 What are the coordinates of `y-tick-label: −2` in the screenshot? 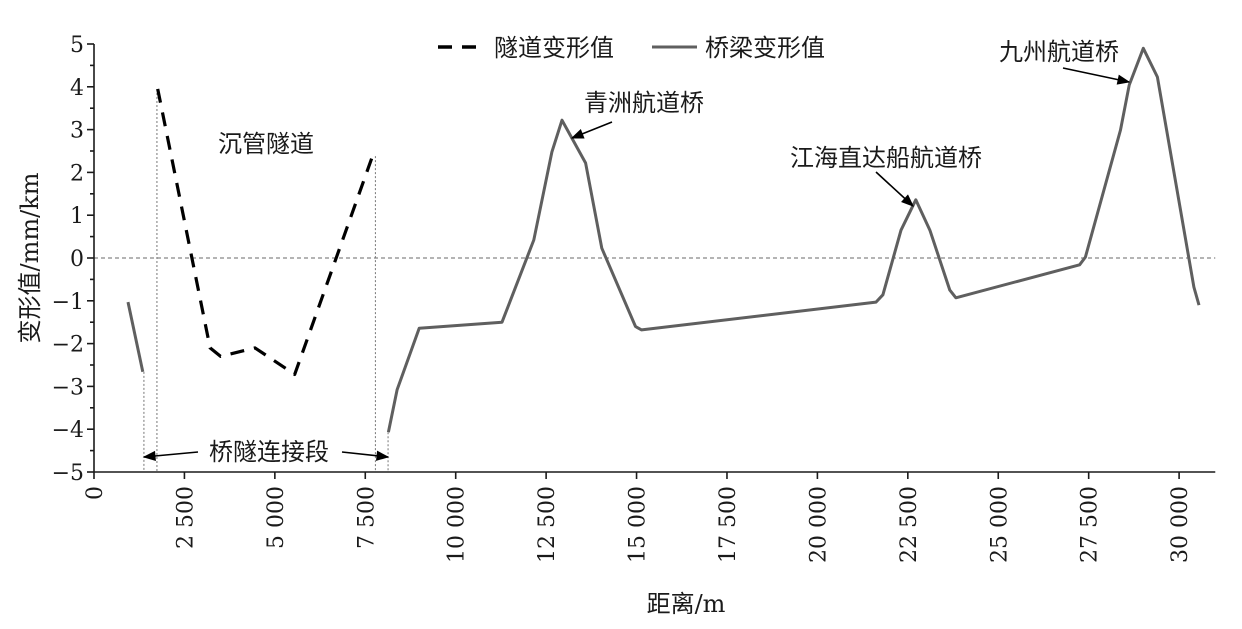 It's located at (68, 345).